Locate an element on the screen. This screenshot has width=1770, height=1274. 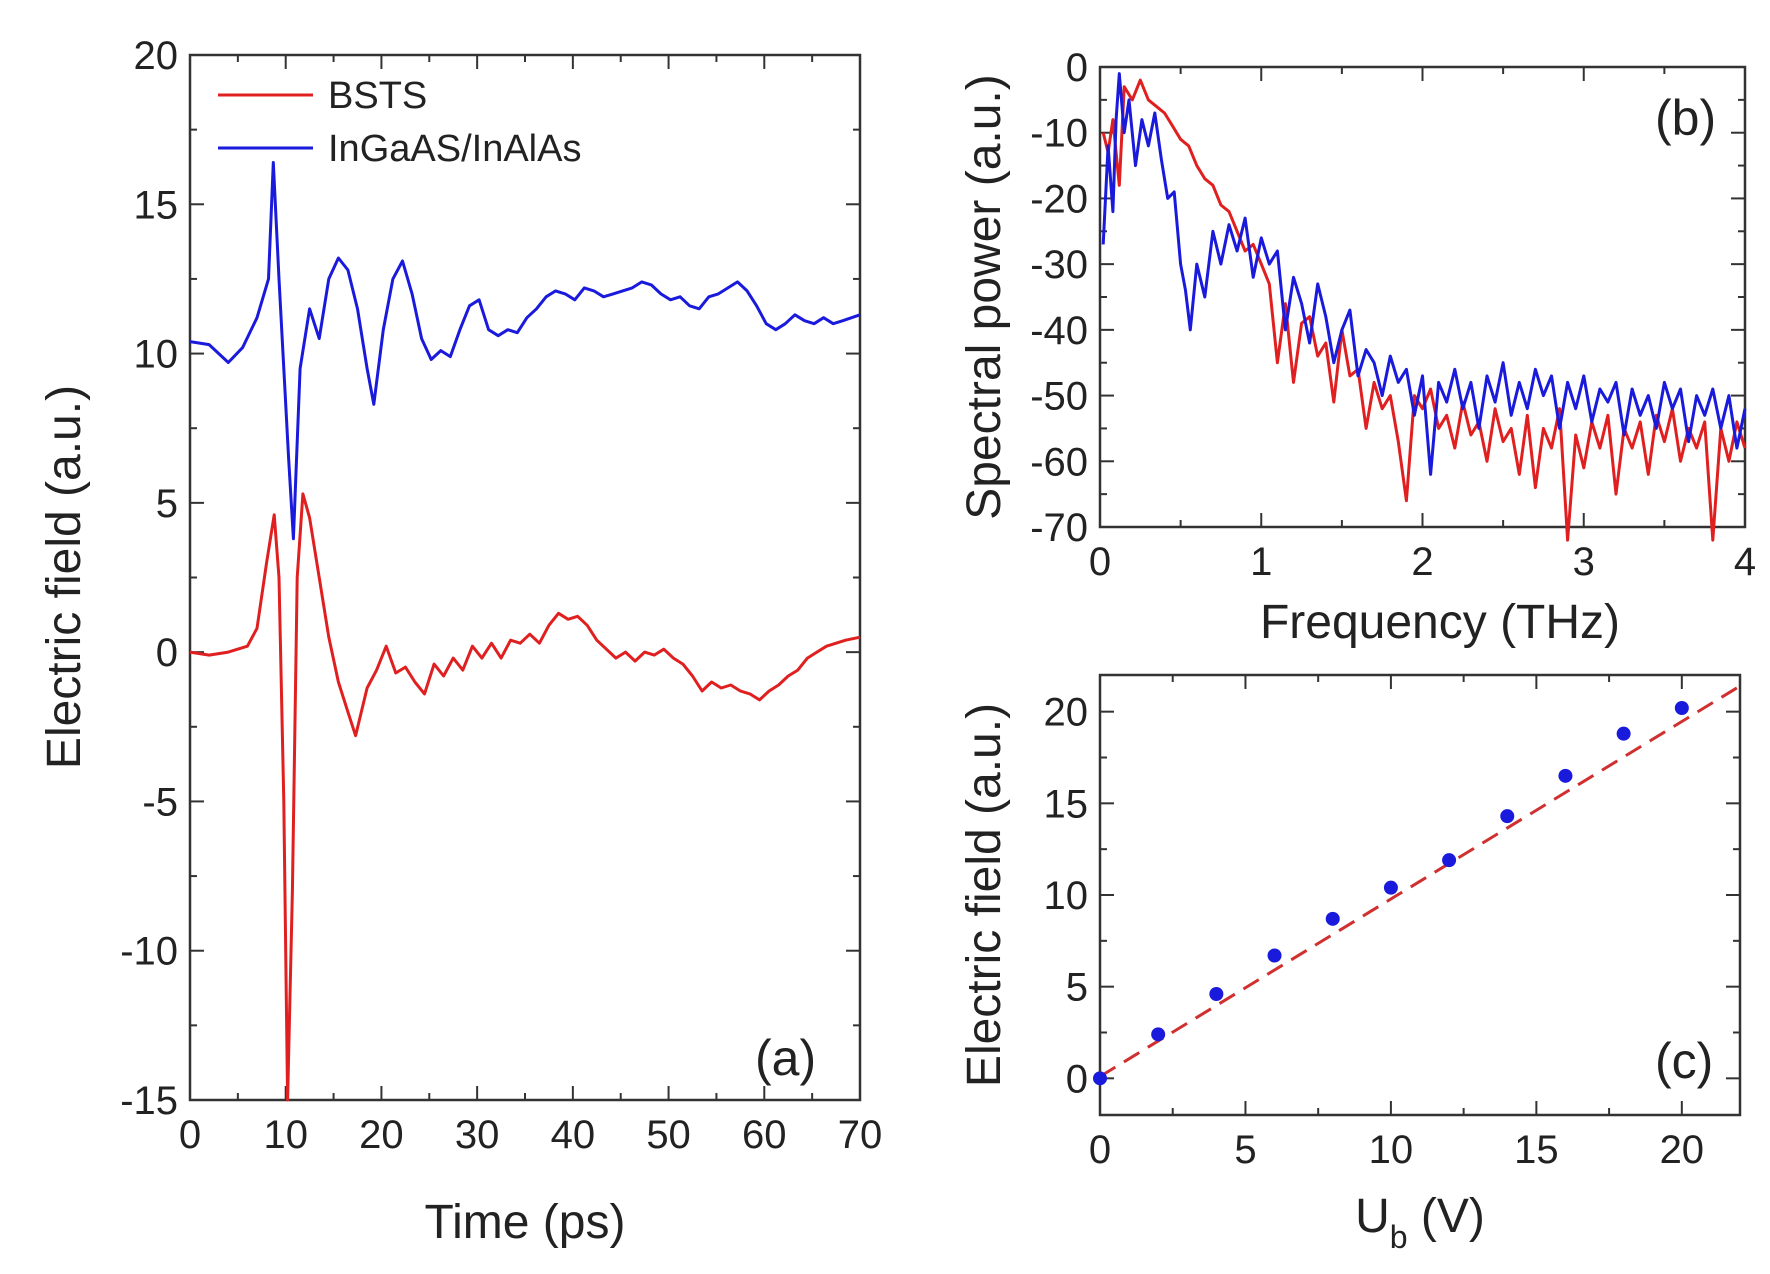
legend-label-ingaas: InGaAS/InAlAs is located at coordinates (454, 149).